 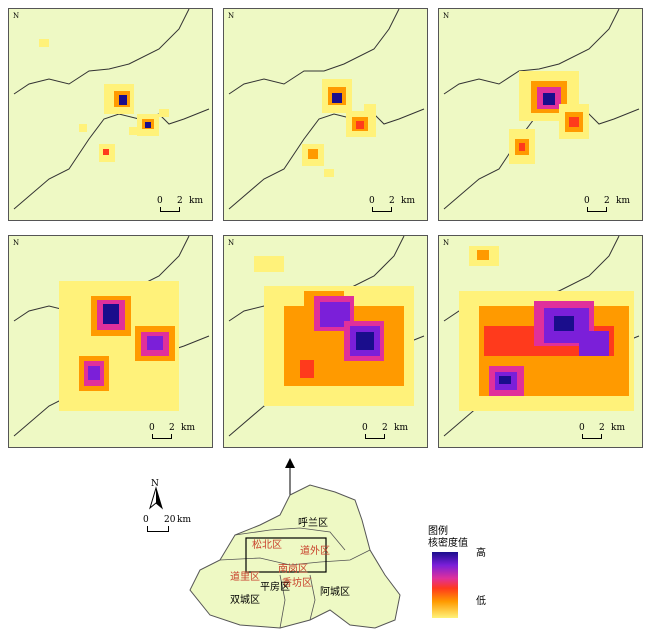 I want to click on kde-panel-2: N 0 2 km, so click(x=325, y=114).